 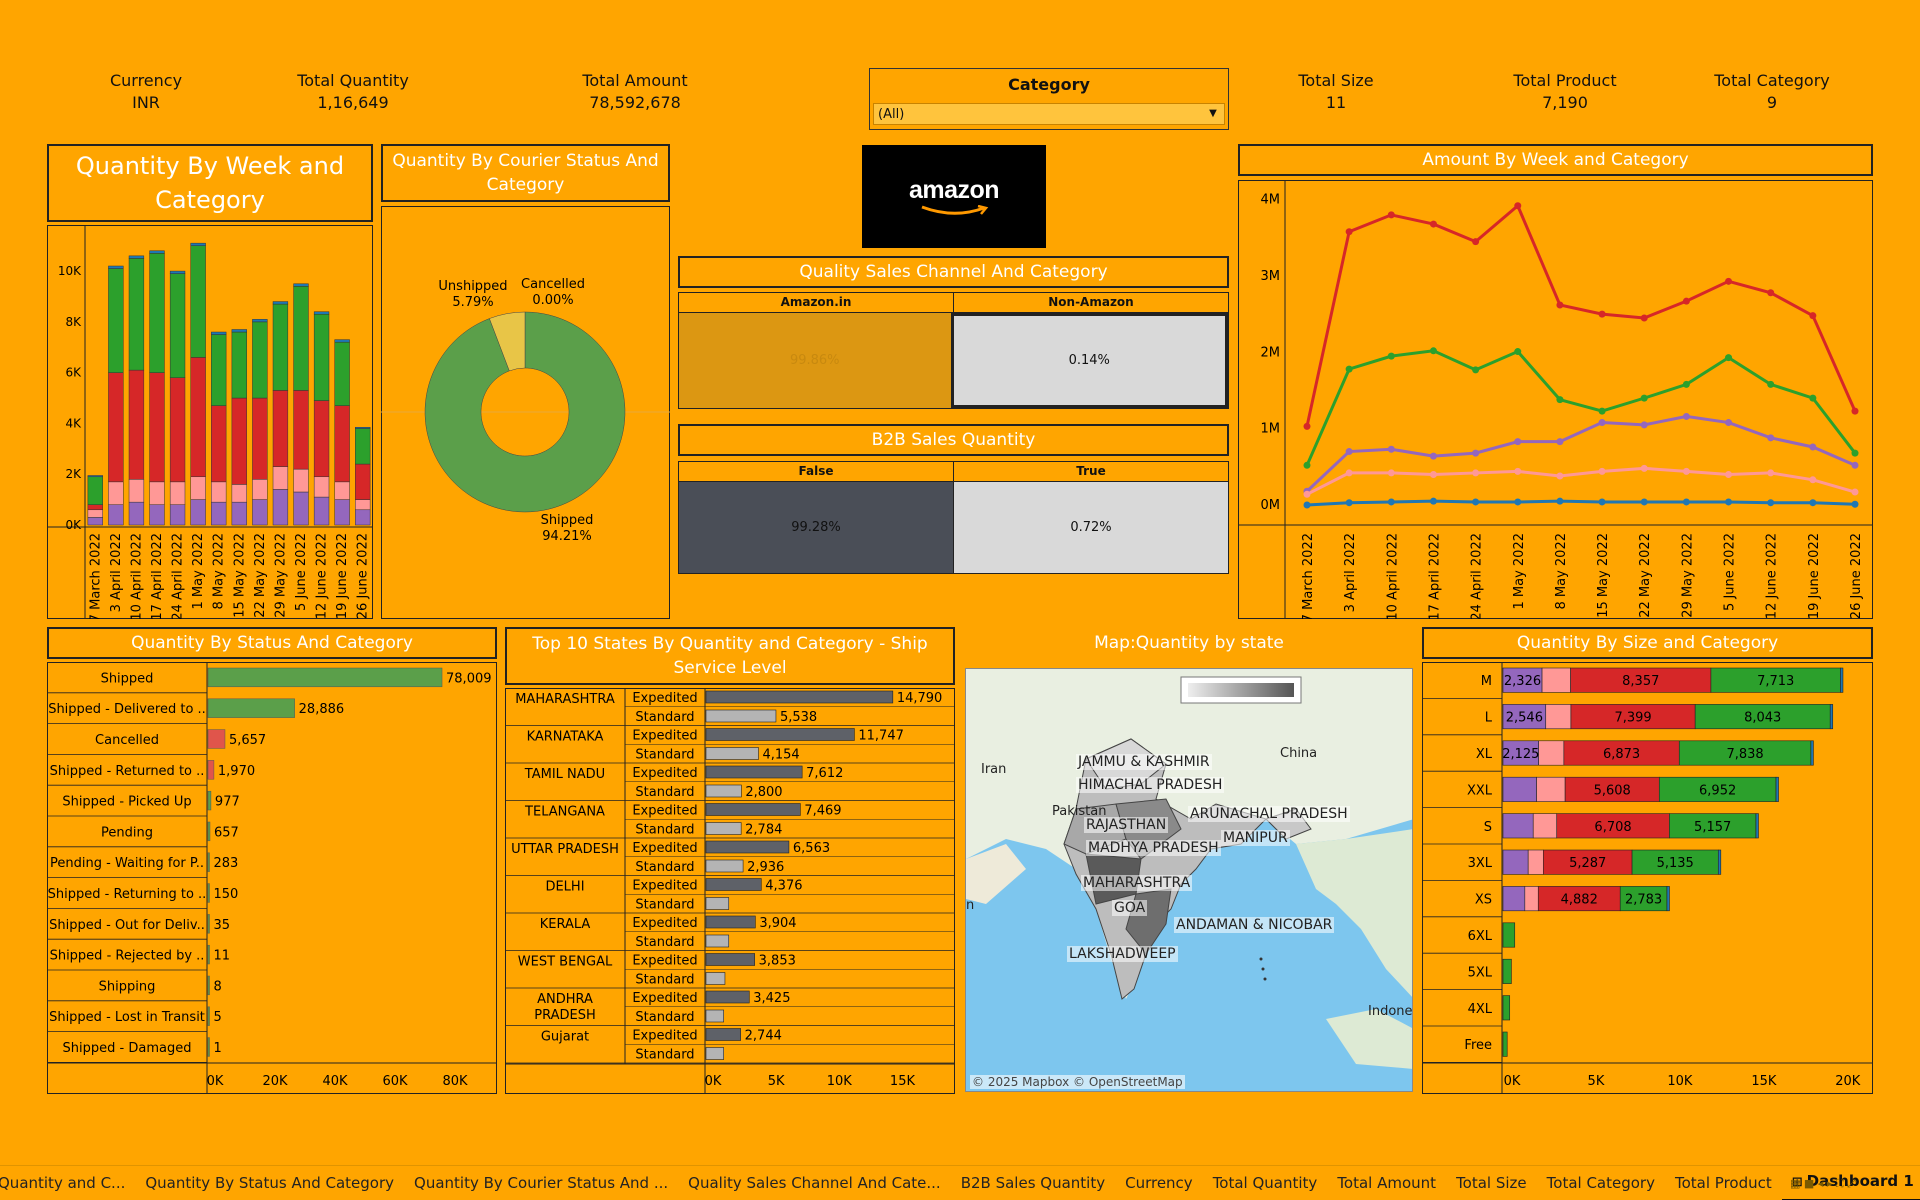 I want to click on sheet-tab: Total Product, so click(x=1723, y=1183).